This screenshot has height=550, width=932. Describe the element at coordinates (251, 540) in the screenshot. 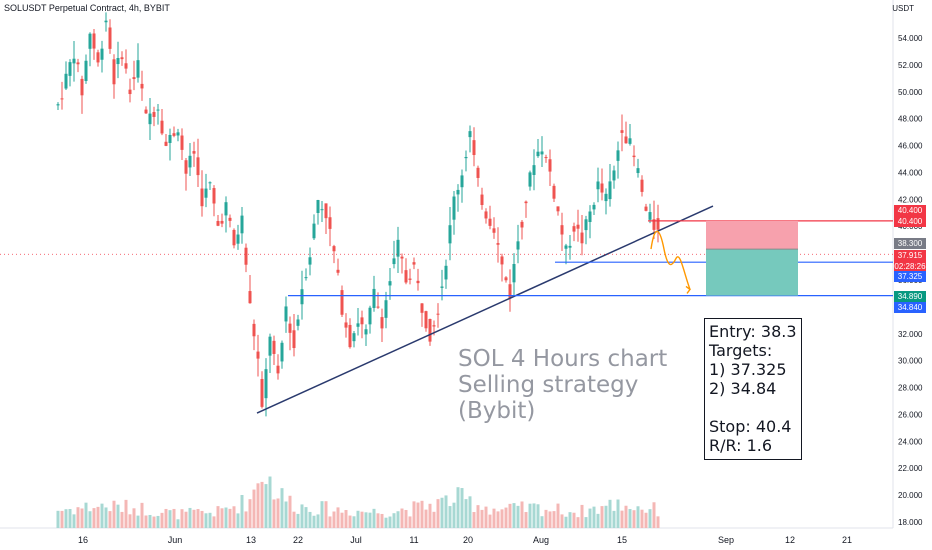

I see `x-tick-label: 13` at that location.